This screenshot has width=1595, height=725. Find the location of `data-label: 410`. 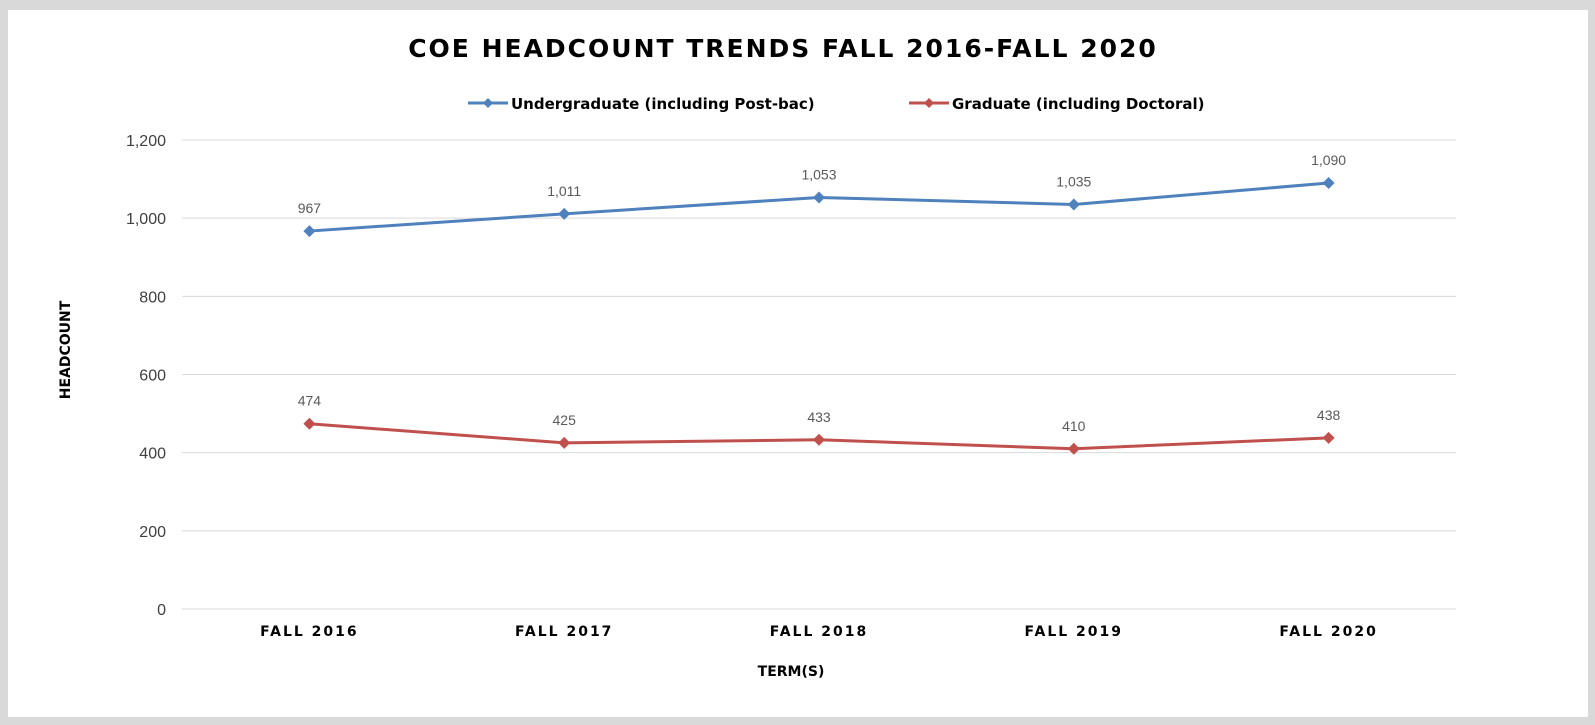

data-label: 410 is located at coordinates (1074, 426).